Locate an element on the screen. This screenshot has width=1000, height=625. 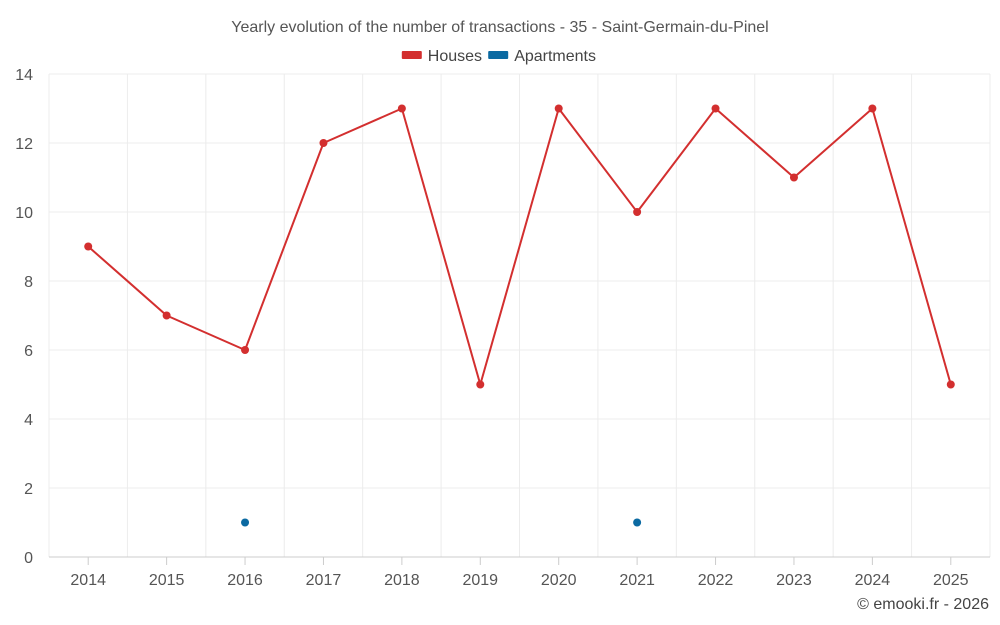
legend-item-apartments: Apartments is located at coordinates (542, 56).